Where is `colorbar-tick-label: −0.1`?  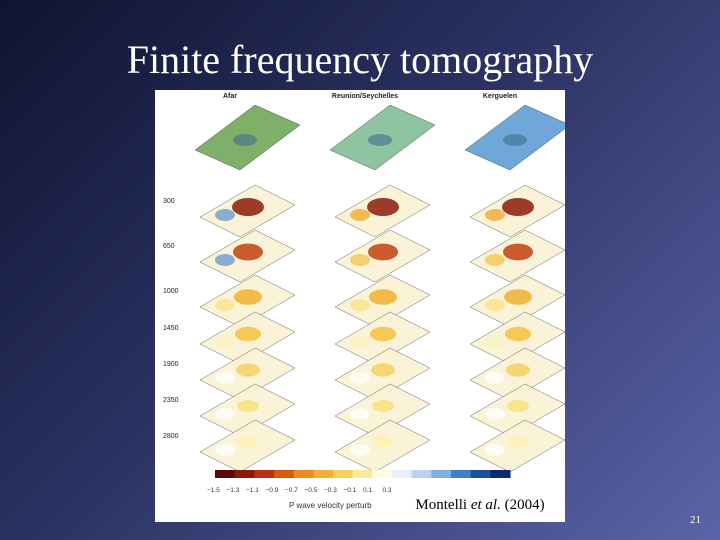 colorbar-tick-label: −0.1 is located at coordinates (350, 490).